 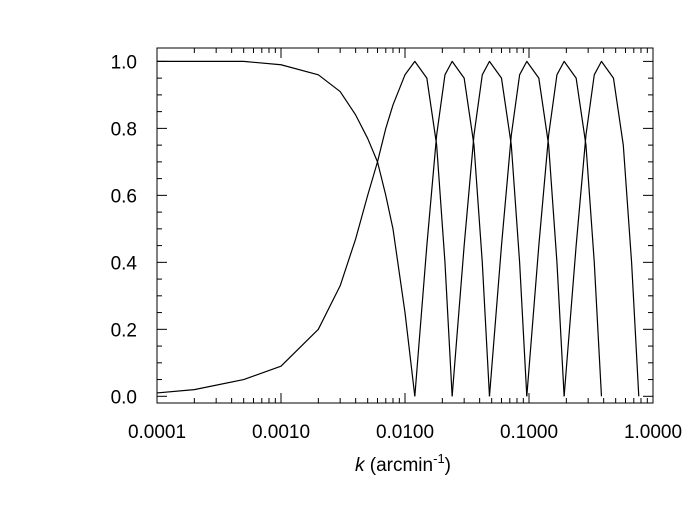 I want to click on x-tick-label: 0.0010, so click(x=281, y=432).